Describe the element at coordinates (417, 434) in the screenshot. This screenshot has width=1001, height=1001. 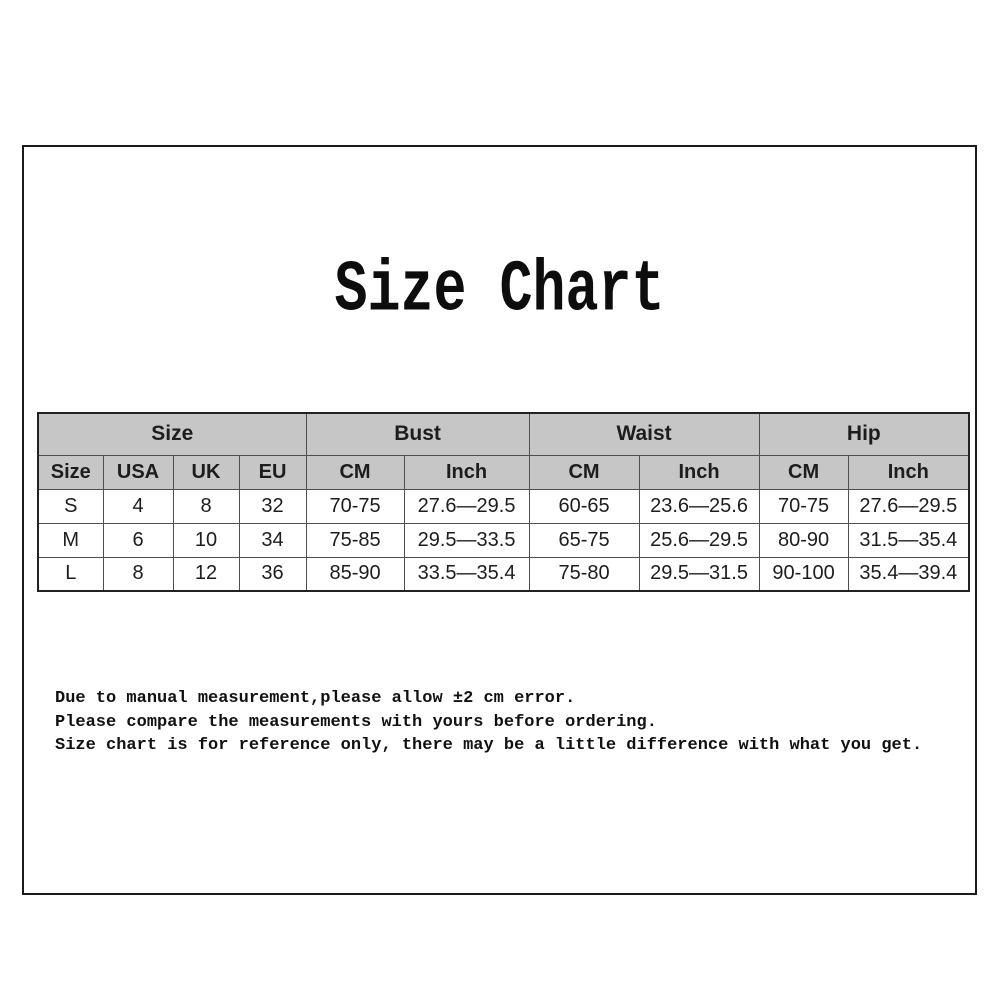
I see `group-header-bust: Bust` at that location.